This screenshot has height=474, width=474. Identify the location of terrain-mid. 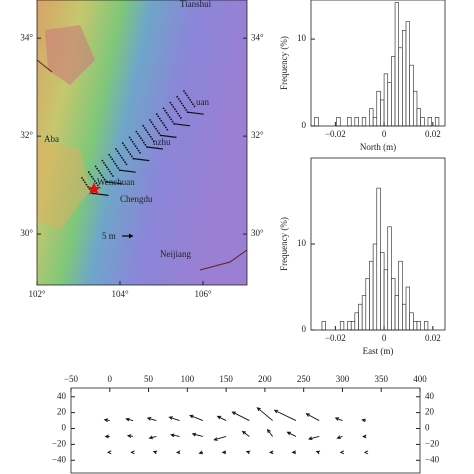
(63, 185).